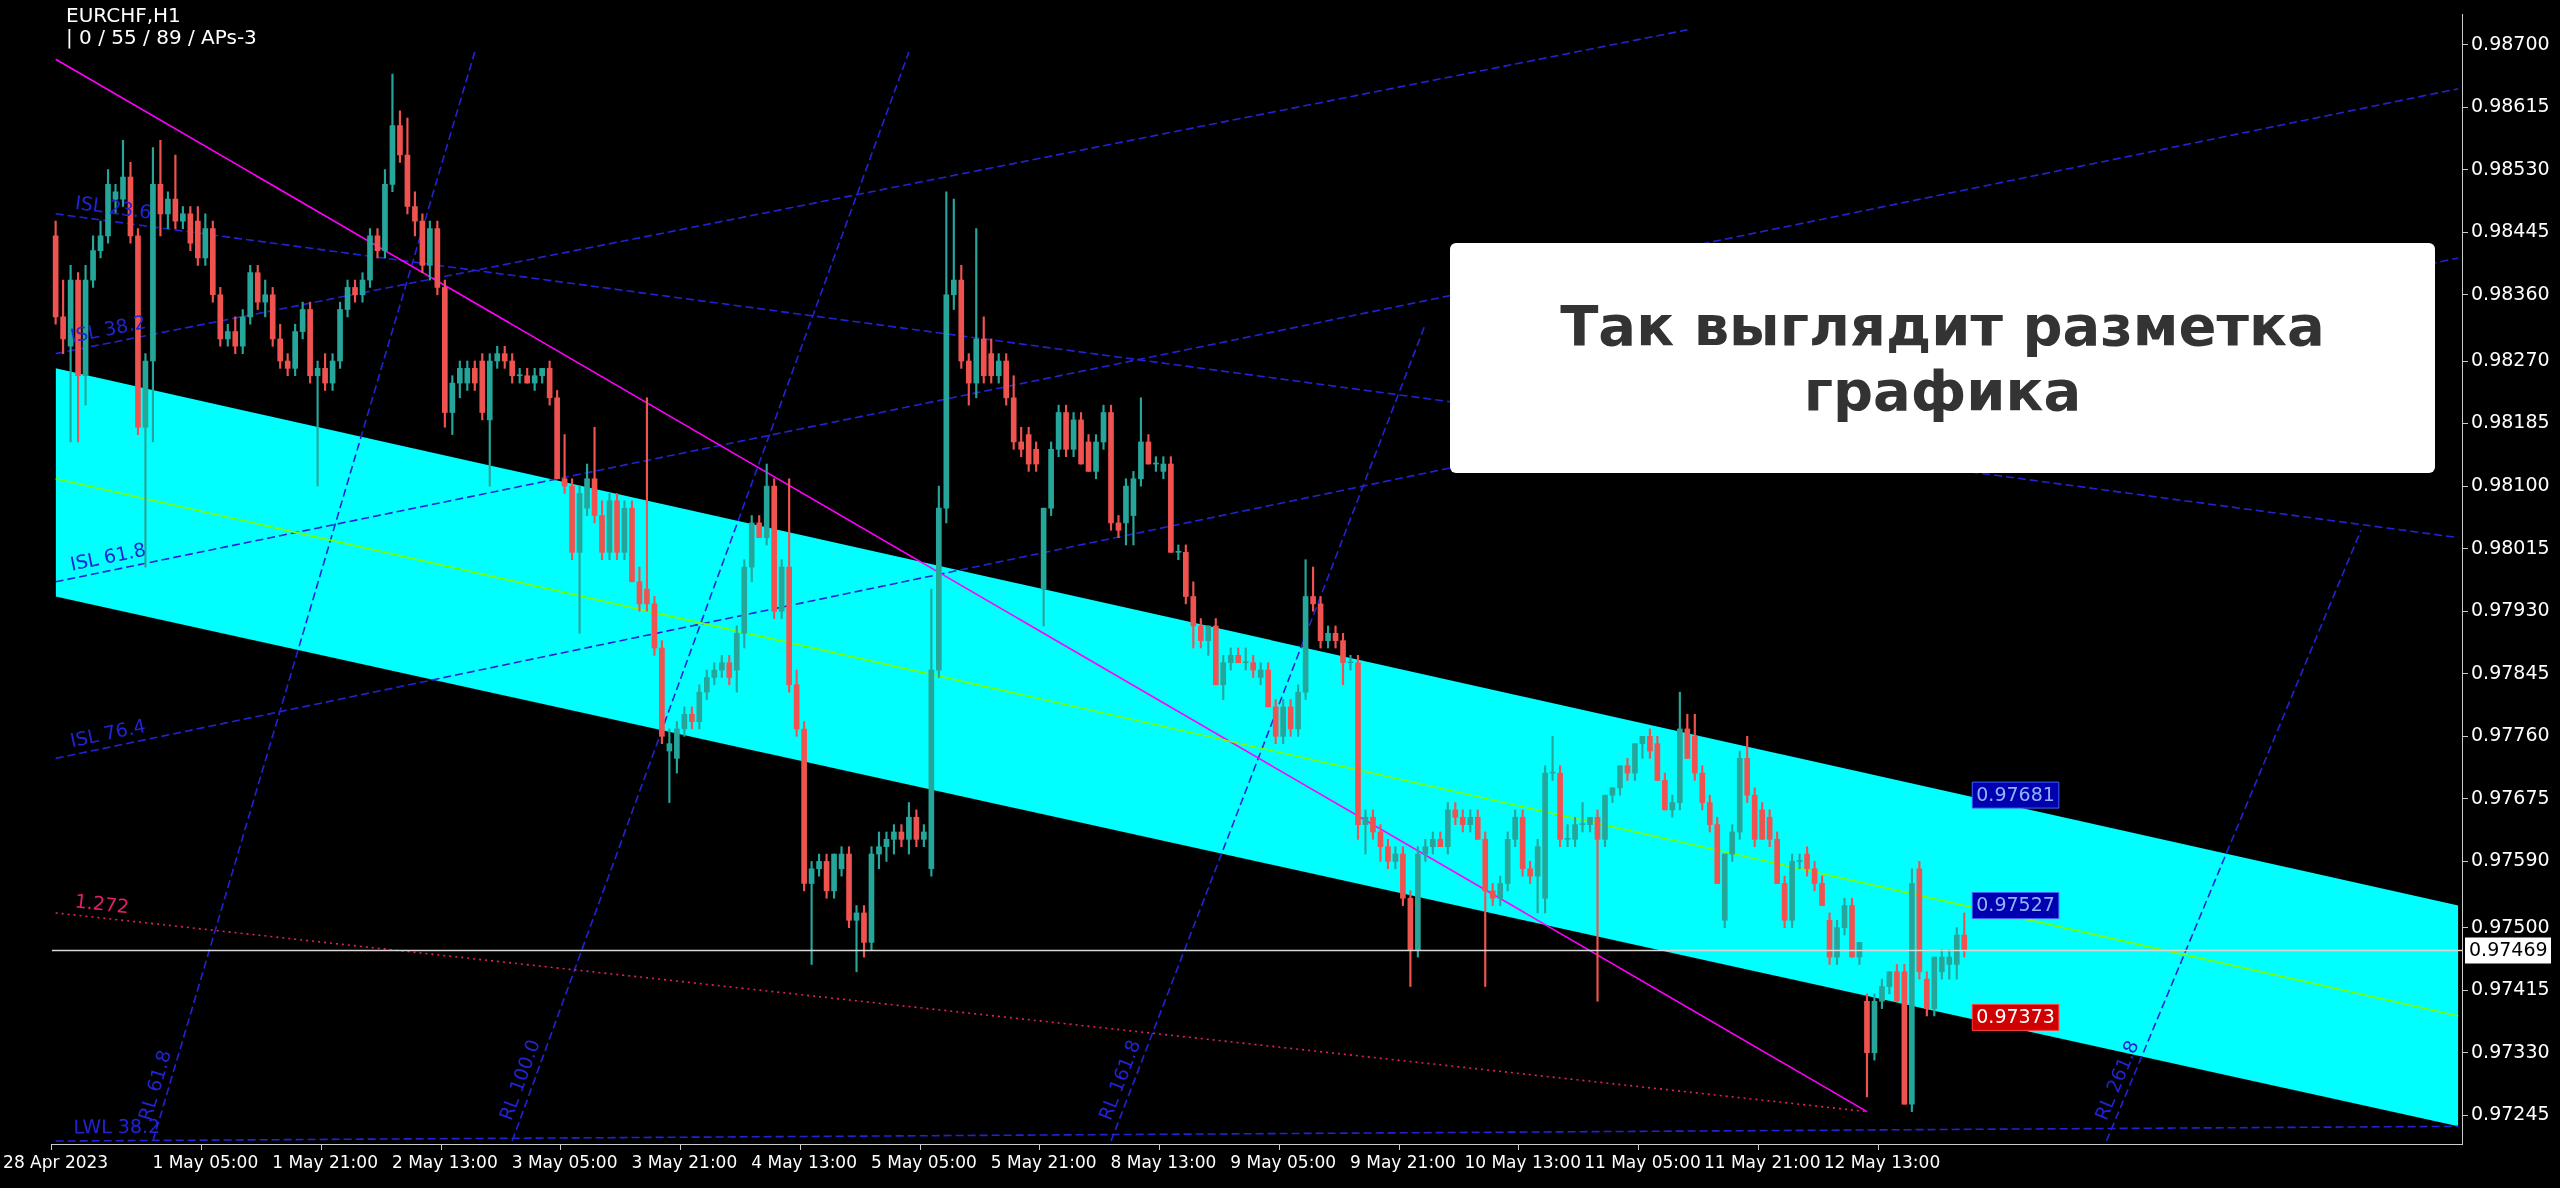 The height and width of the screenshot is (1188, 2560). What do you see at coordinates (2510, 1113) in the screenshot?
I see `y-tick-label: 0.97245` at bounding box center [2510, 1113].